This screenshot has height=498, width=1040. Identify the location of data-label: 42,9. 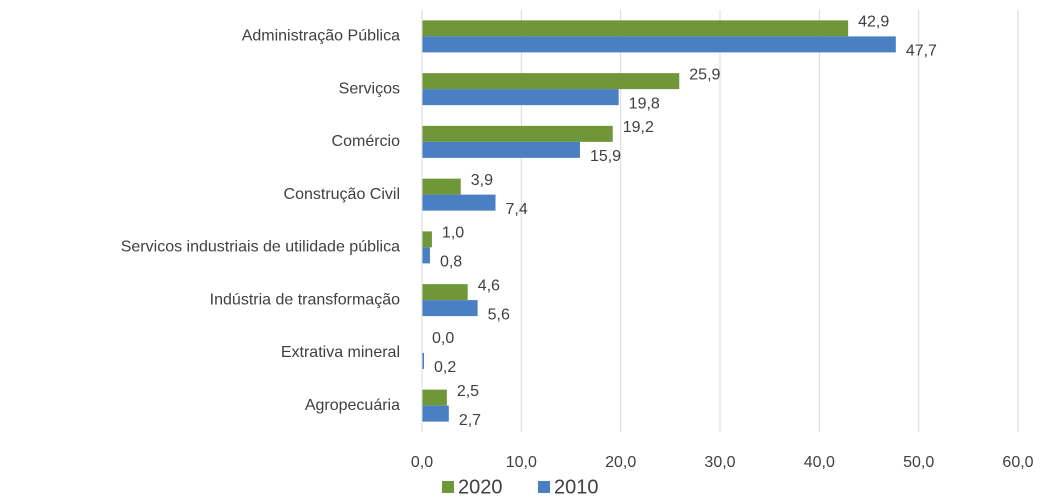
(873, 22).